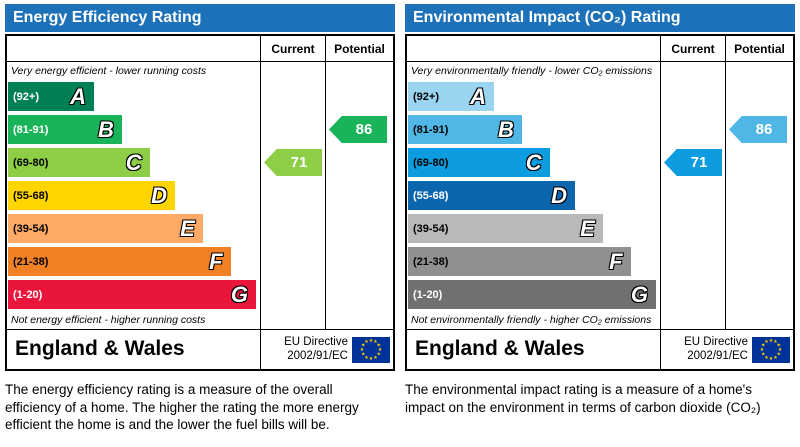  What do you see at coordinates (431, 195) in the screenshot?
I see `band-range-label: (55-68)` at bounding box center [431, 195].